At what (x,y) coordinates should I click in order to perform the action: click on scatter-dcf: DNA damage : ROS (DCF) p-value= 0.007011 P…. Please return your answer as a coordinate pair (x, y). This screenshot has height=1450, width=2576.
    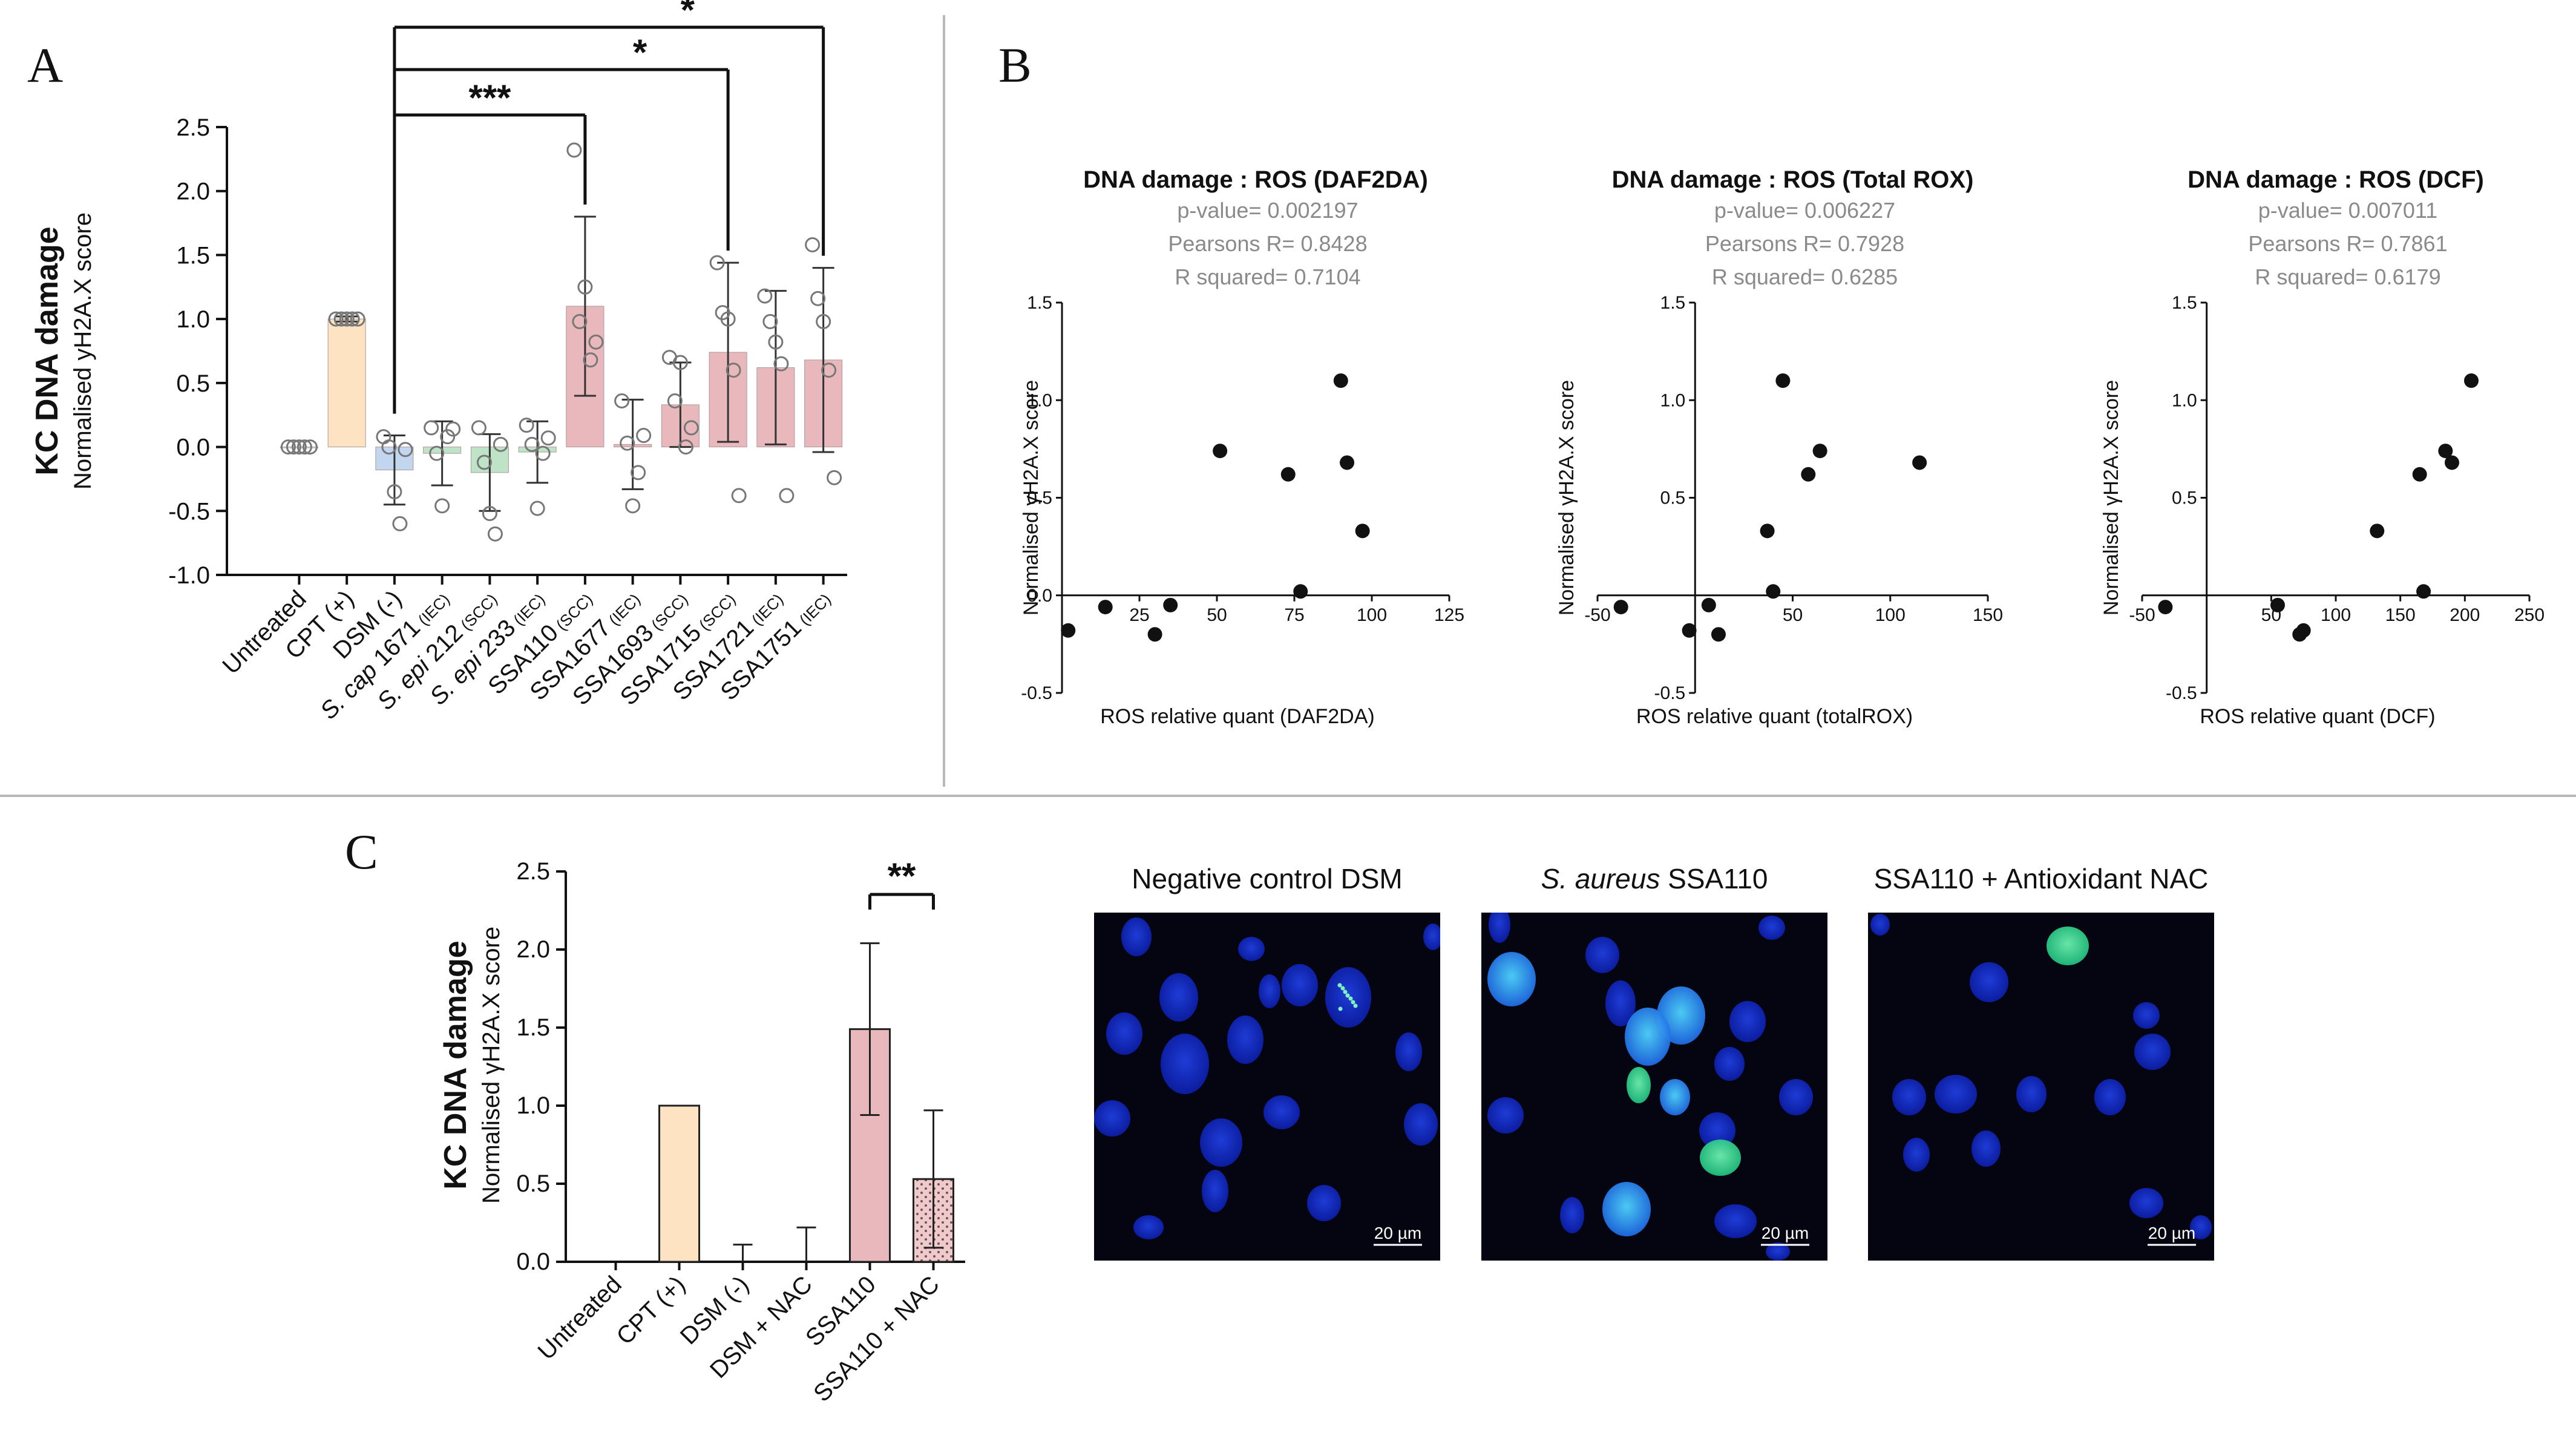
    Looking at the image, I should click on (2322, 447).